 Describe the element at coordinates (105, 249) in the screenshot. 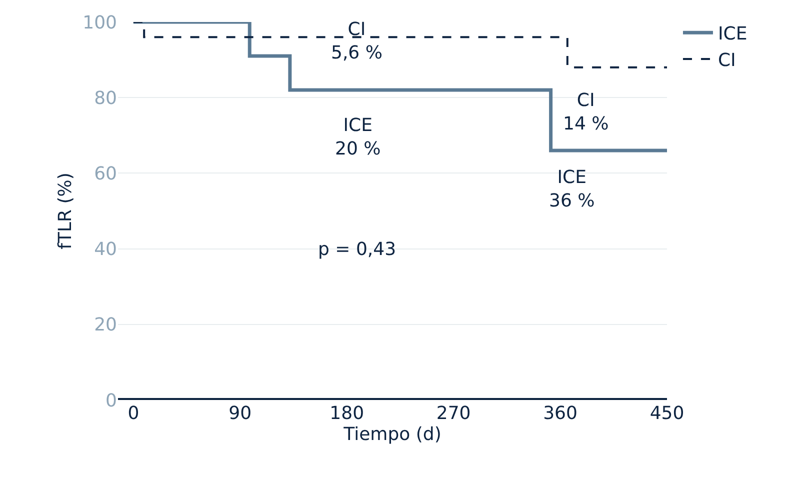

I see `y-tick-label: 40` at that location.